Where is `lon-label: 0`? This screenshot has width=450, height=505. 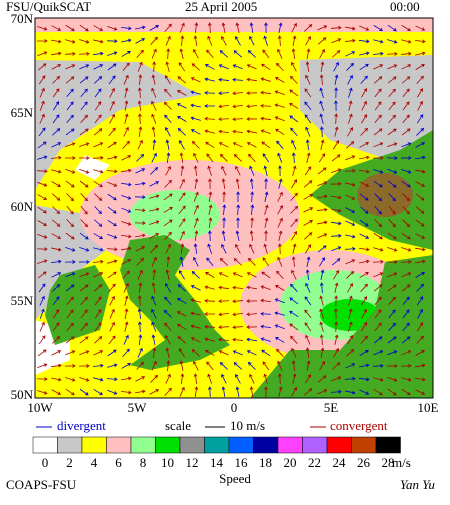
lon-label: 0 is located at coordinates (234, 407).